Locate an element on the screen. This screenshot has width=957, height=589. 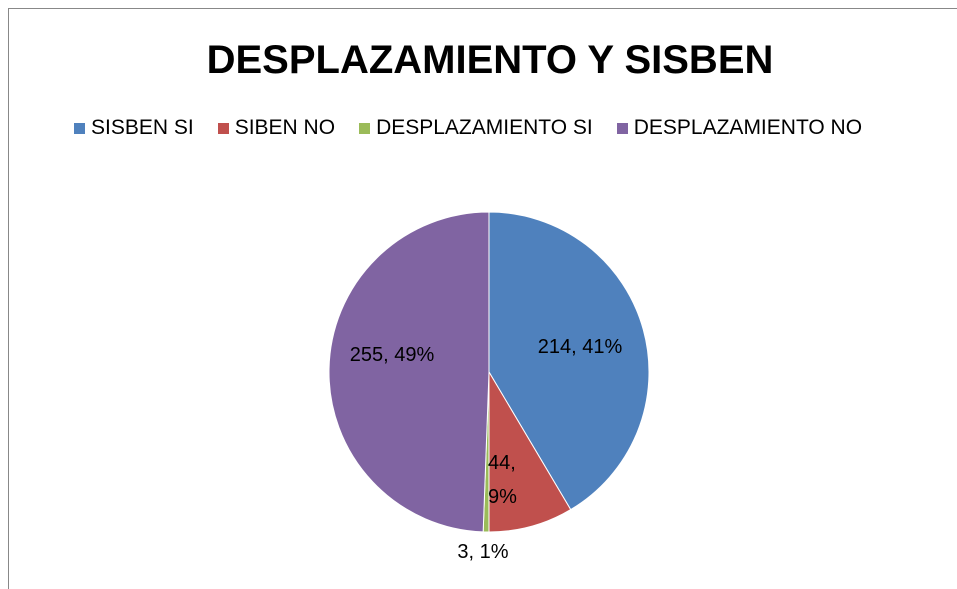
data-label: 255, 49% is located at coordinates (392, 355).